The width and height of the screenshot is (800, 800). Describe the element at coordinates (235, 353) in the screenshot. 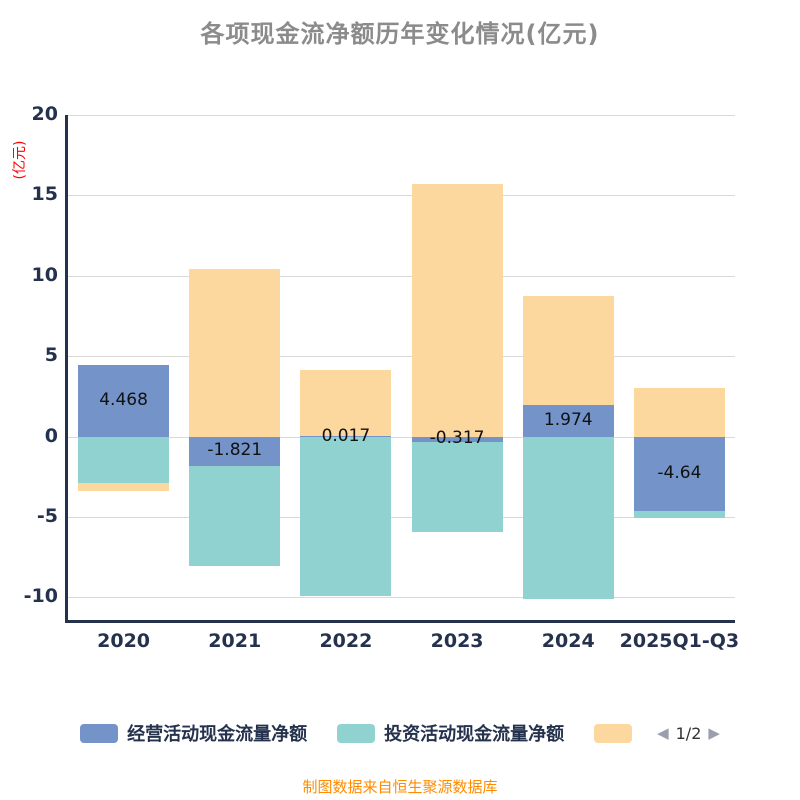

I see `bar-segment-2021-series2` at that location.